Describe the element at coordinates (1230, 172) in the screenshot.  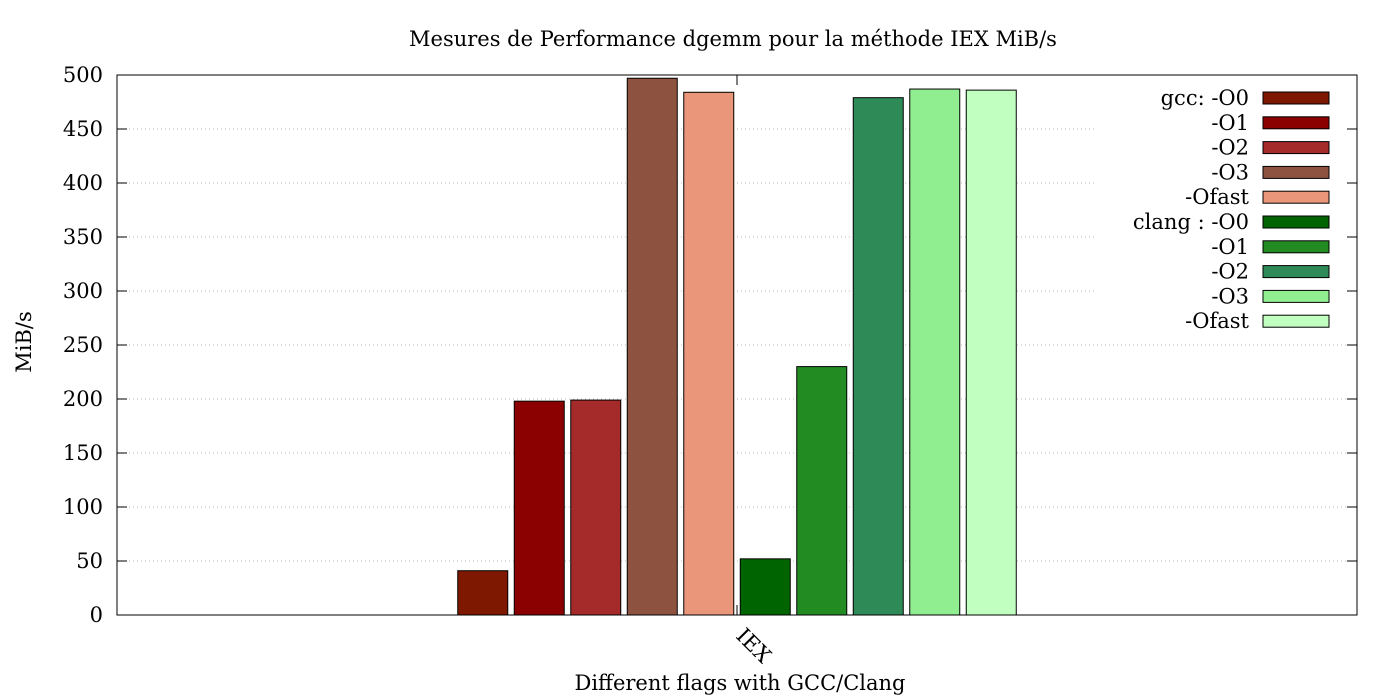
I see `legend-label-3: -O3` at that location.